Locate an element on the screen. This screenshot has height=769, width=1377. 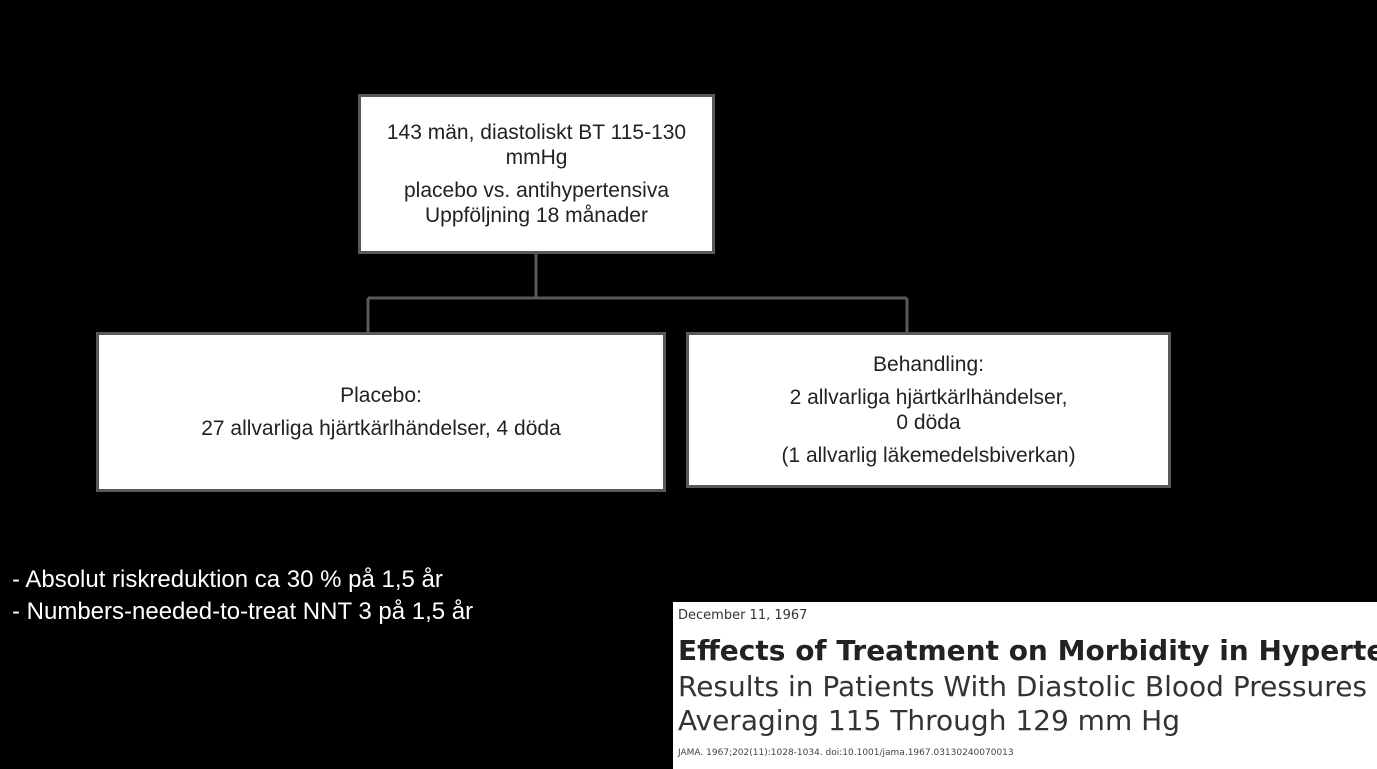
box-text: (1 allvarlig läkemedelsbiverkan) is located at coordinates (928, 455).